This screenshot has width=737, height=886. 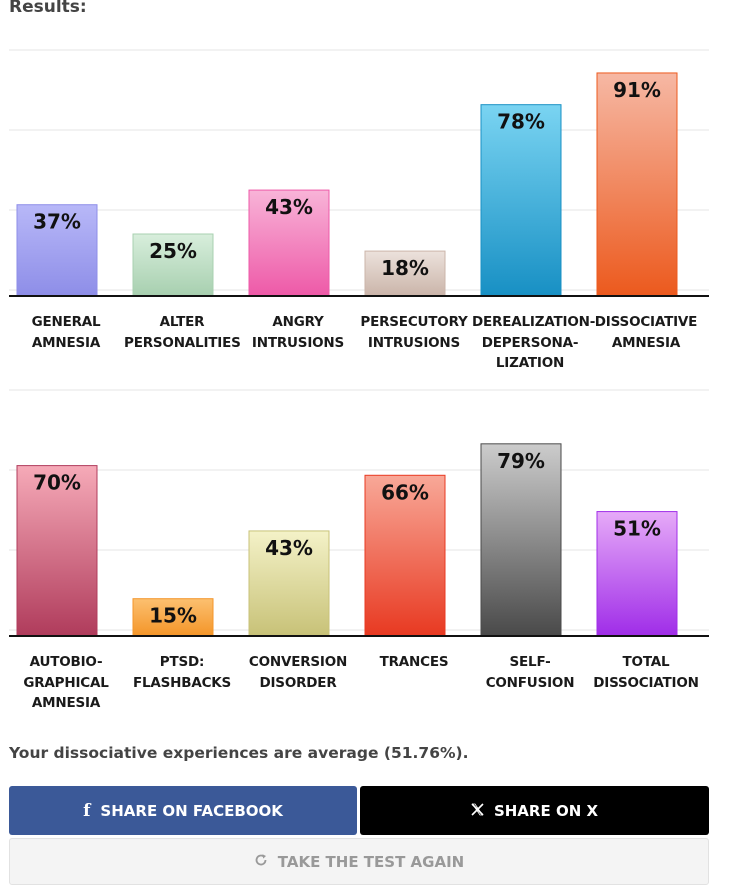 What do you see at coordinates (530, 672) in the screenshot?
I see `category-label: SELF- CONFUSION` at bounding box center [530, 672].